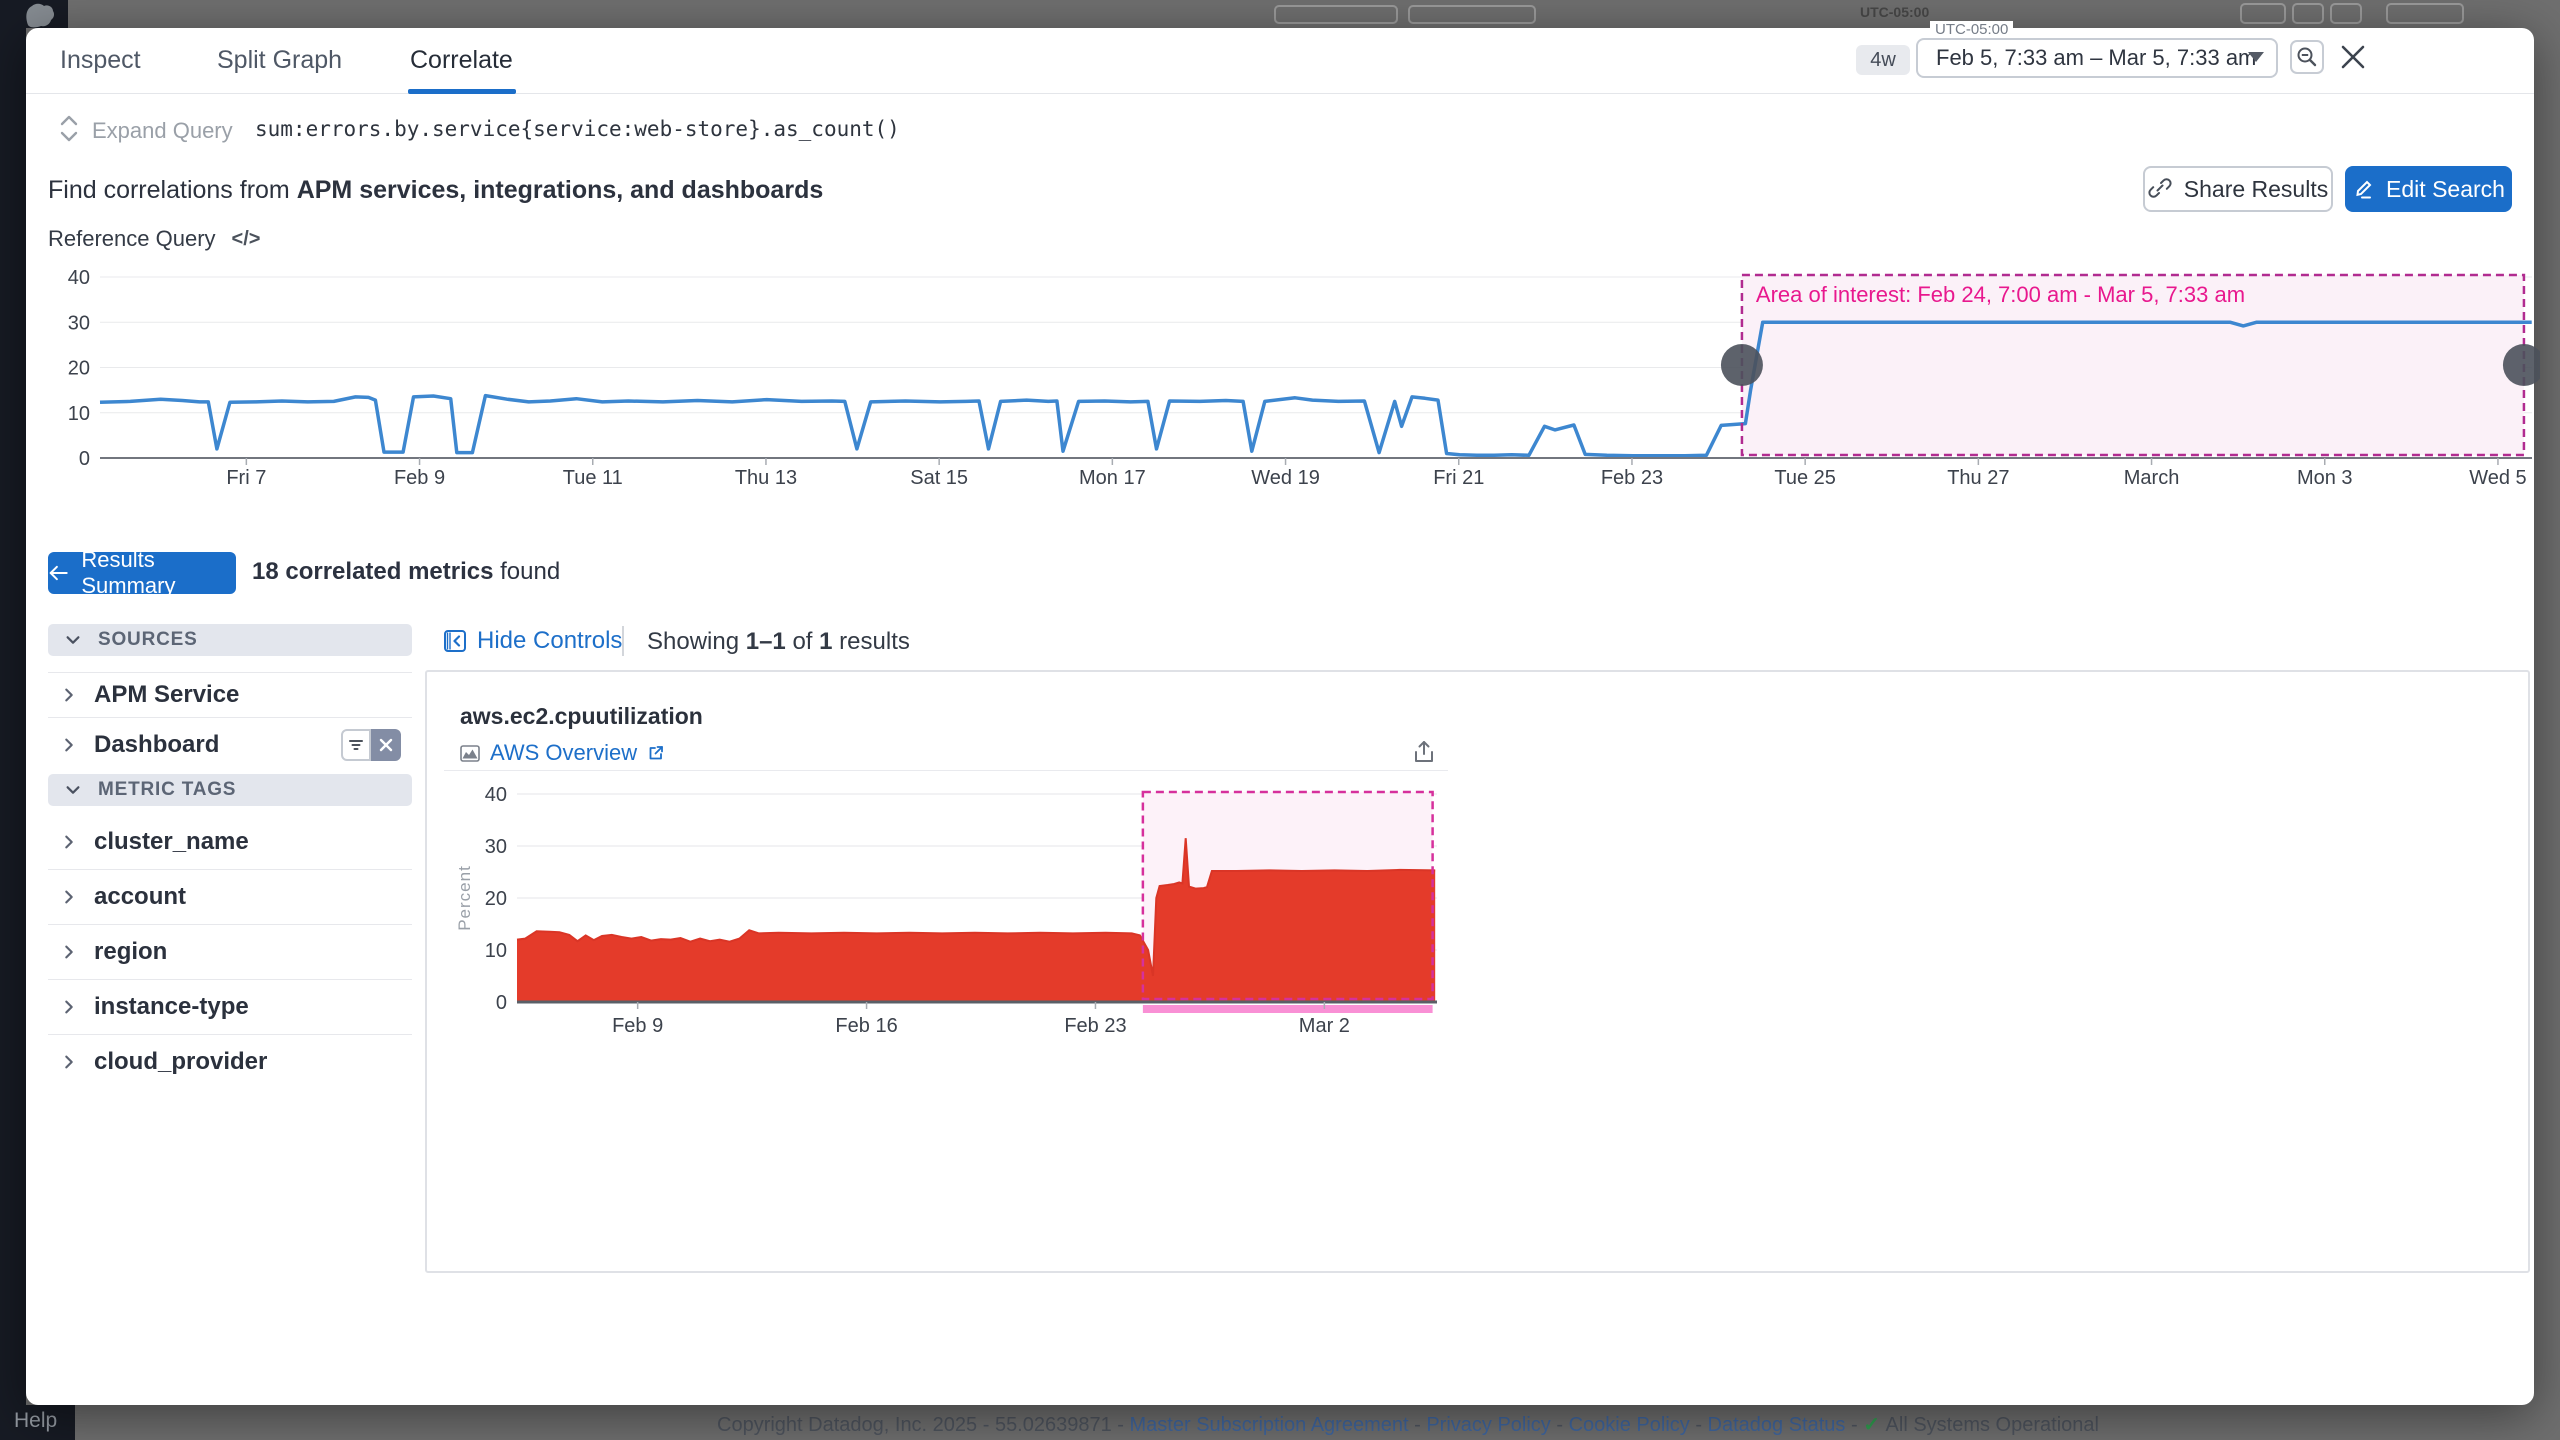 The height and width of the screenshot is (1440, 2560). What do you see at coordinates (386, 745) in the screenshot?
I see `dashboard-clear-filter-button` at bounding box center [386, 745].